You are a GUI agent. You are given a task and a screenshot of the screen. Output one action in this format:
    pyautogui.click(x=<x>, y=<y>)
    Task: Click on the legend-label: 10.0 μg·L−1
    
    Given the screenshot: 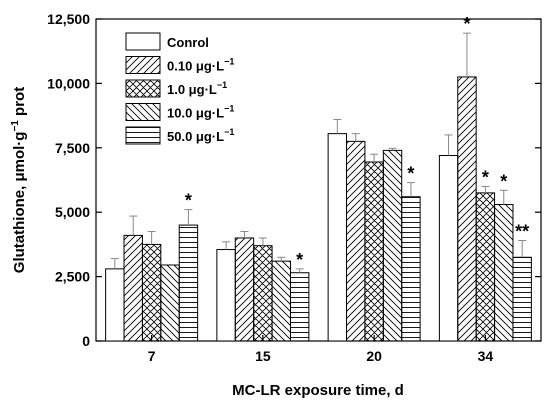 What is the action you would take?
    pyautogui.click(x=200, y=112)
    